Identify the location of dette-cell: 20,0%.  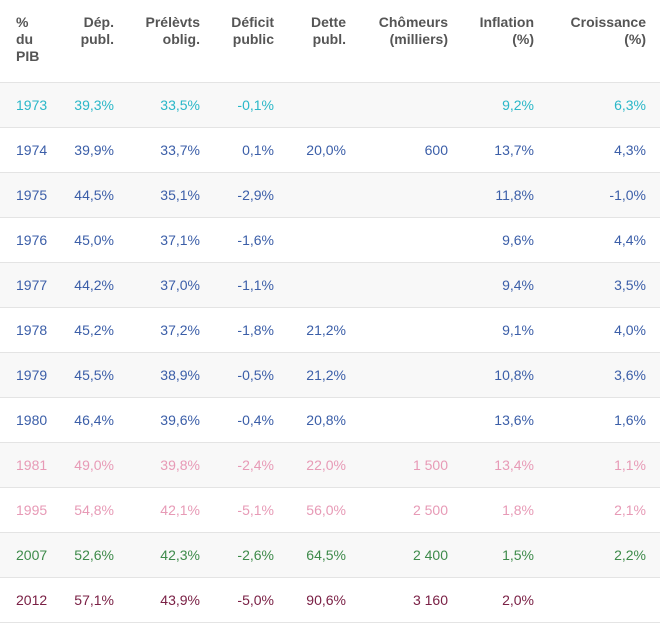
(324, 150).